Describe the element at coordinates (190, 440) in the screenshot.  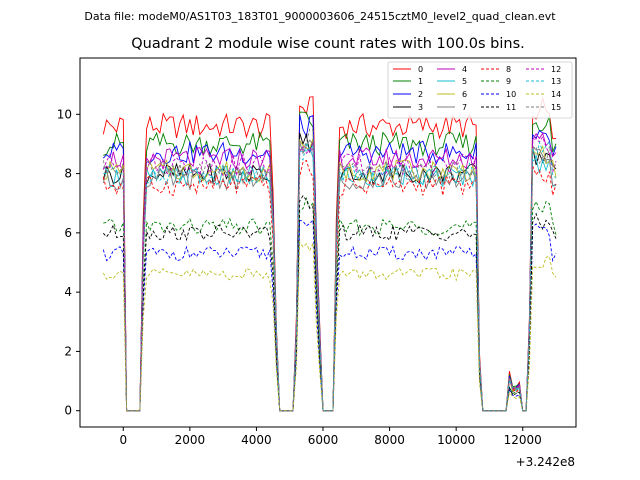
I see `x-tick-label: 2000` at that location.